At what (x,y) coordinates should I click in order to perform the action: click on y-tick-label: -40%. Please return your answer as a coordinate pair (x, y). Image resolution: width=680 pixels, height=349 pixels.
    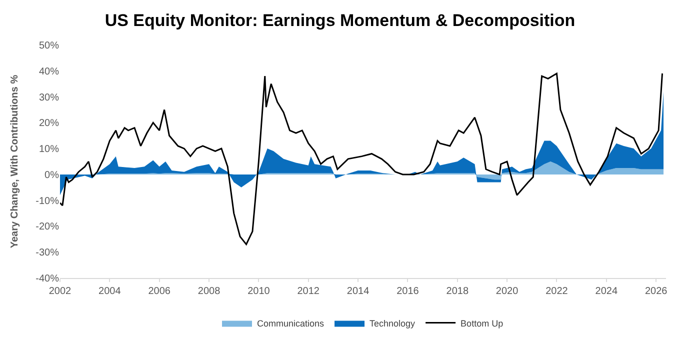
    Looking at the image, I should click on (48, 279).